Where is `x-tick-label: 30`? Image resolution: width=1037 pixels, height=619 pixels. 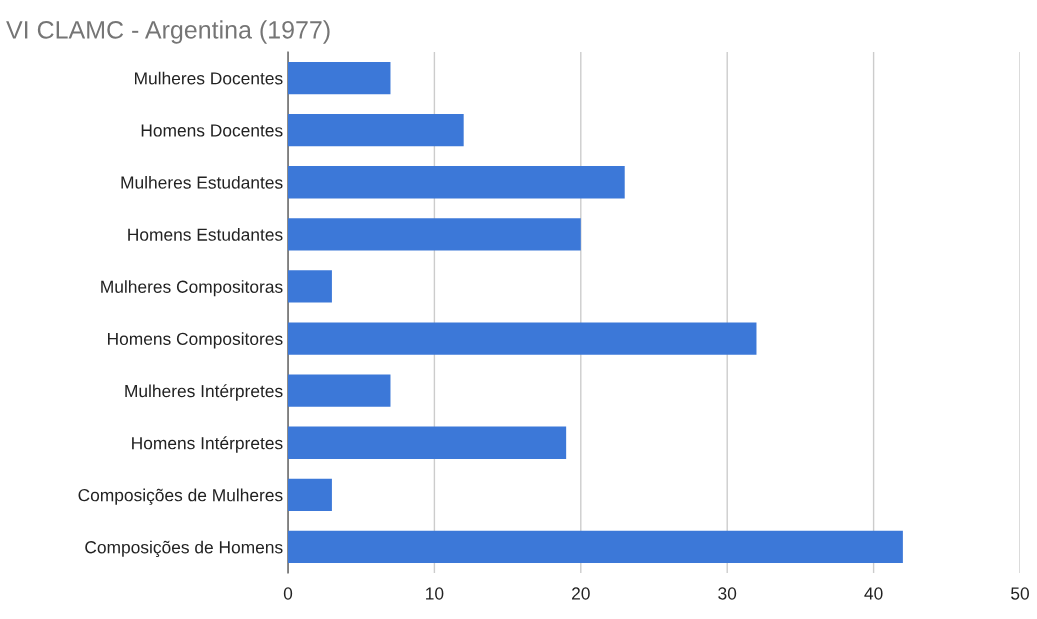 x-tick-label: 30 is located at coordinates (727, 593).